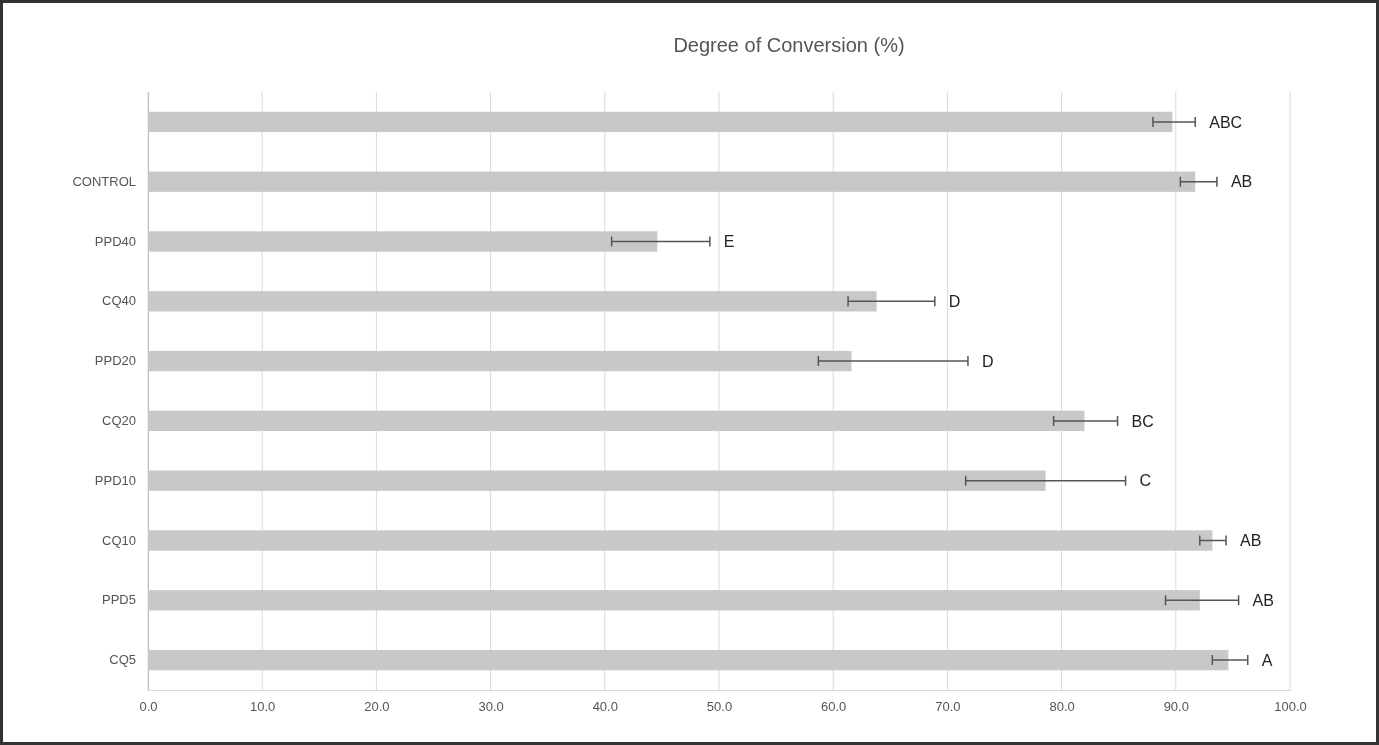  I want to click on x-tick-label: 0.0, so click(148, 707).